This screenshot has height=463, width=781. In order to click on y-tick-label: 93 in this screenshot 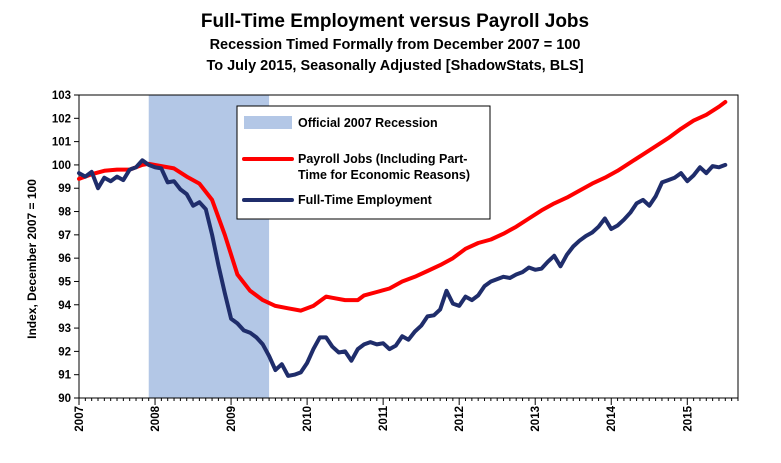, I will do `click(64, 329)`.